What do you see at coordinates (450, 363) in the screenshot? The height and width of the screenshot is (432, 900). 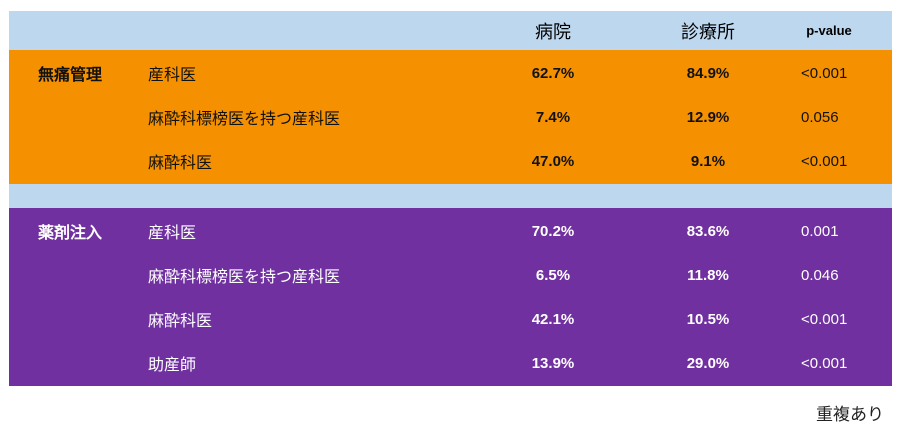 I see `table-row: 助産師 13.9% 29.0% <0.001` at bounding box center [450, 363].